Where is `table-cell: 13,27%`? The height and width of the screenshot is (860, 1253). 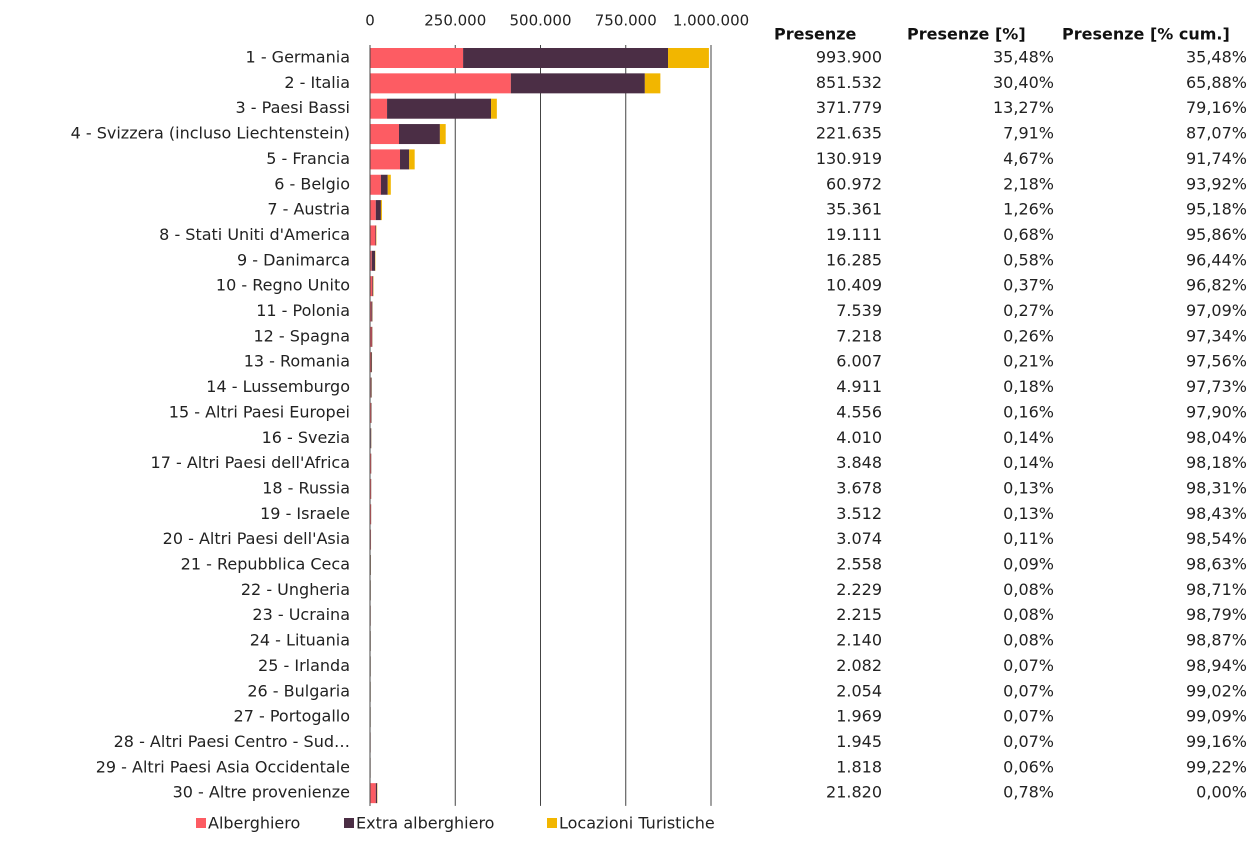
table-cell: 13,27% is located at coordinates (1023, 107).